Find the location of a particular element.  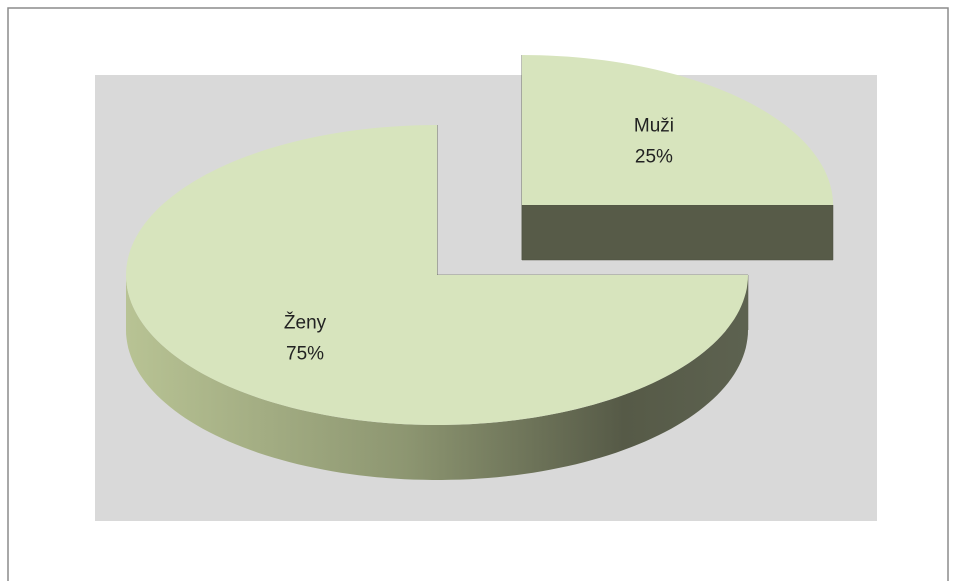

value-label: 75% is located at coordinates (305, 354).